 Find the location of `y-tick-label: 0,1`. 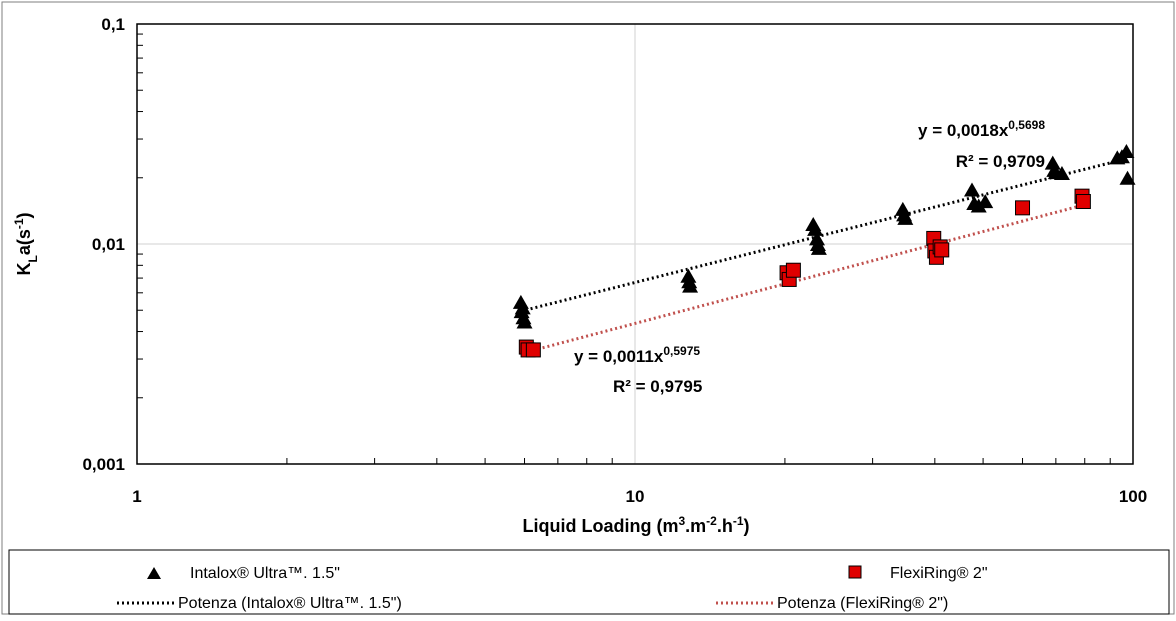

y-tick-label: 0,1 is located at coordinates (113, 24).